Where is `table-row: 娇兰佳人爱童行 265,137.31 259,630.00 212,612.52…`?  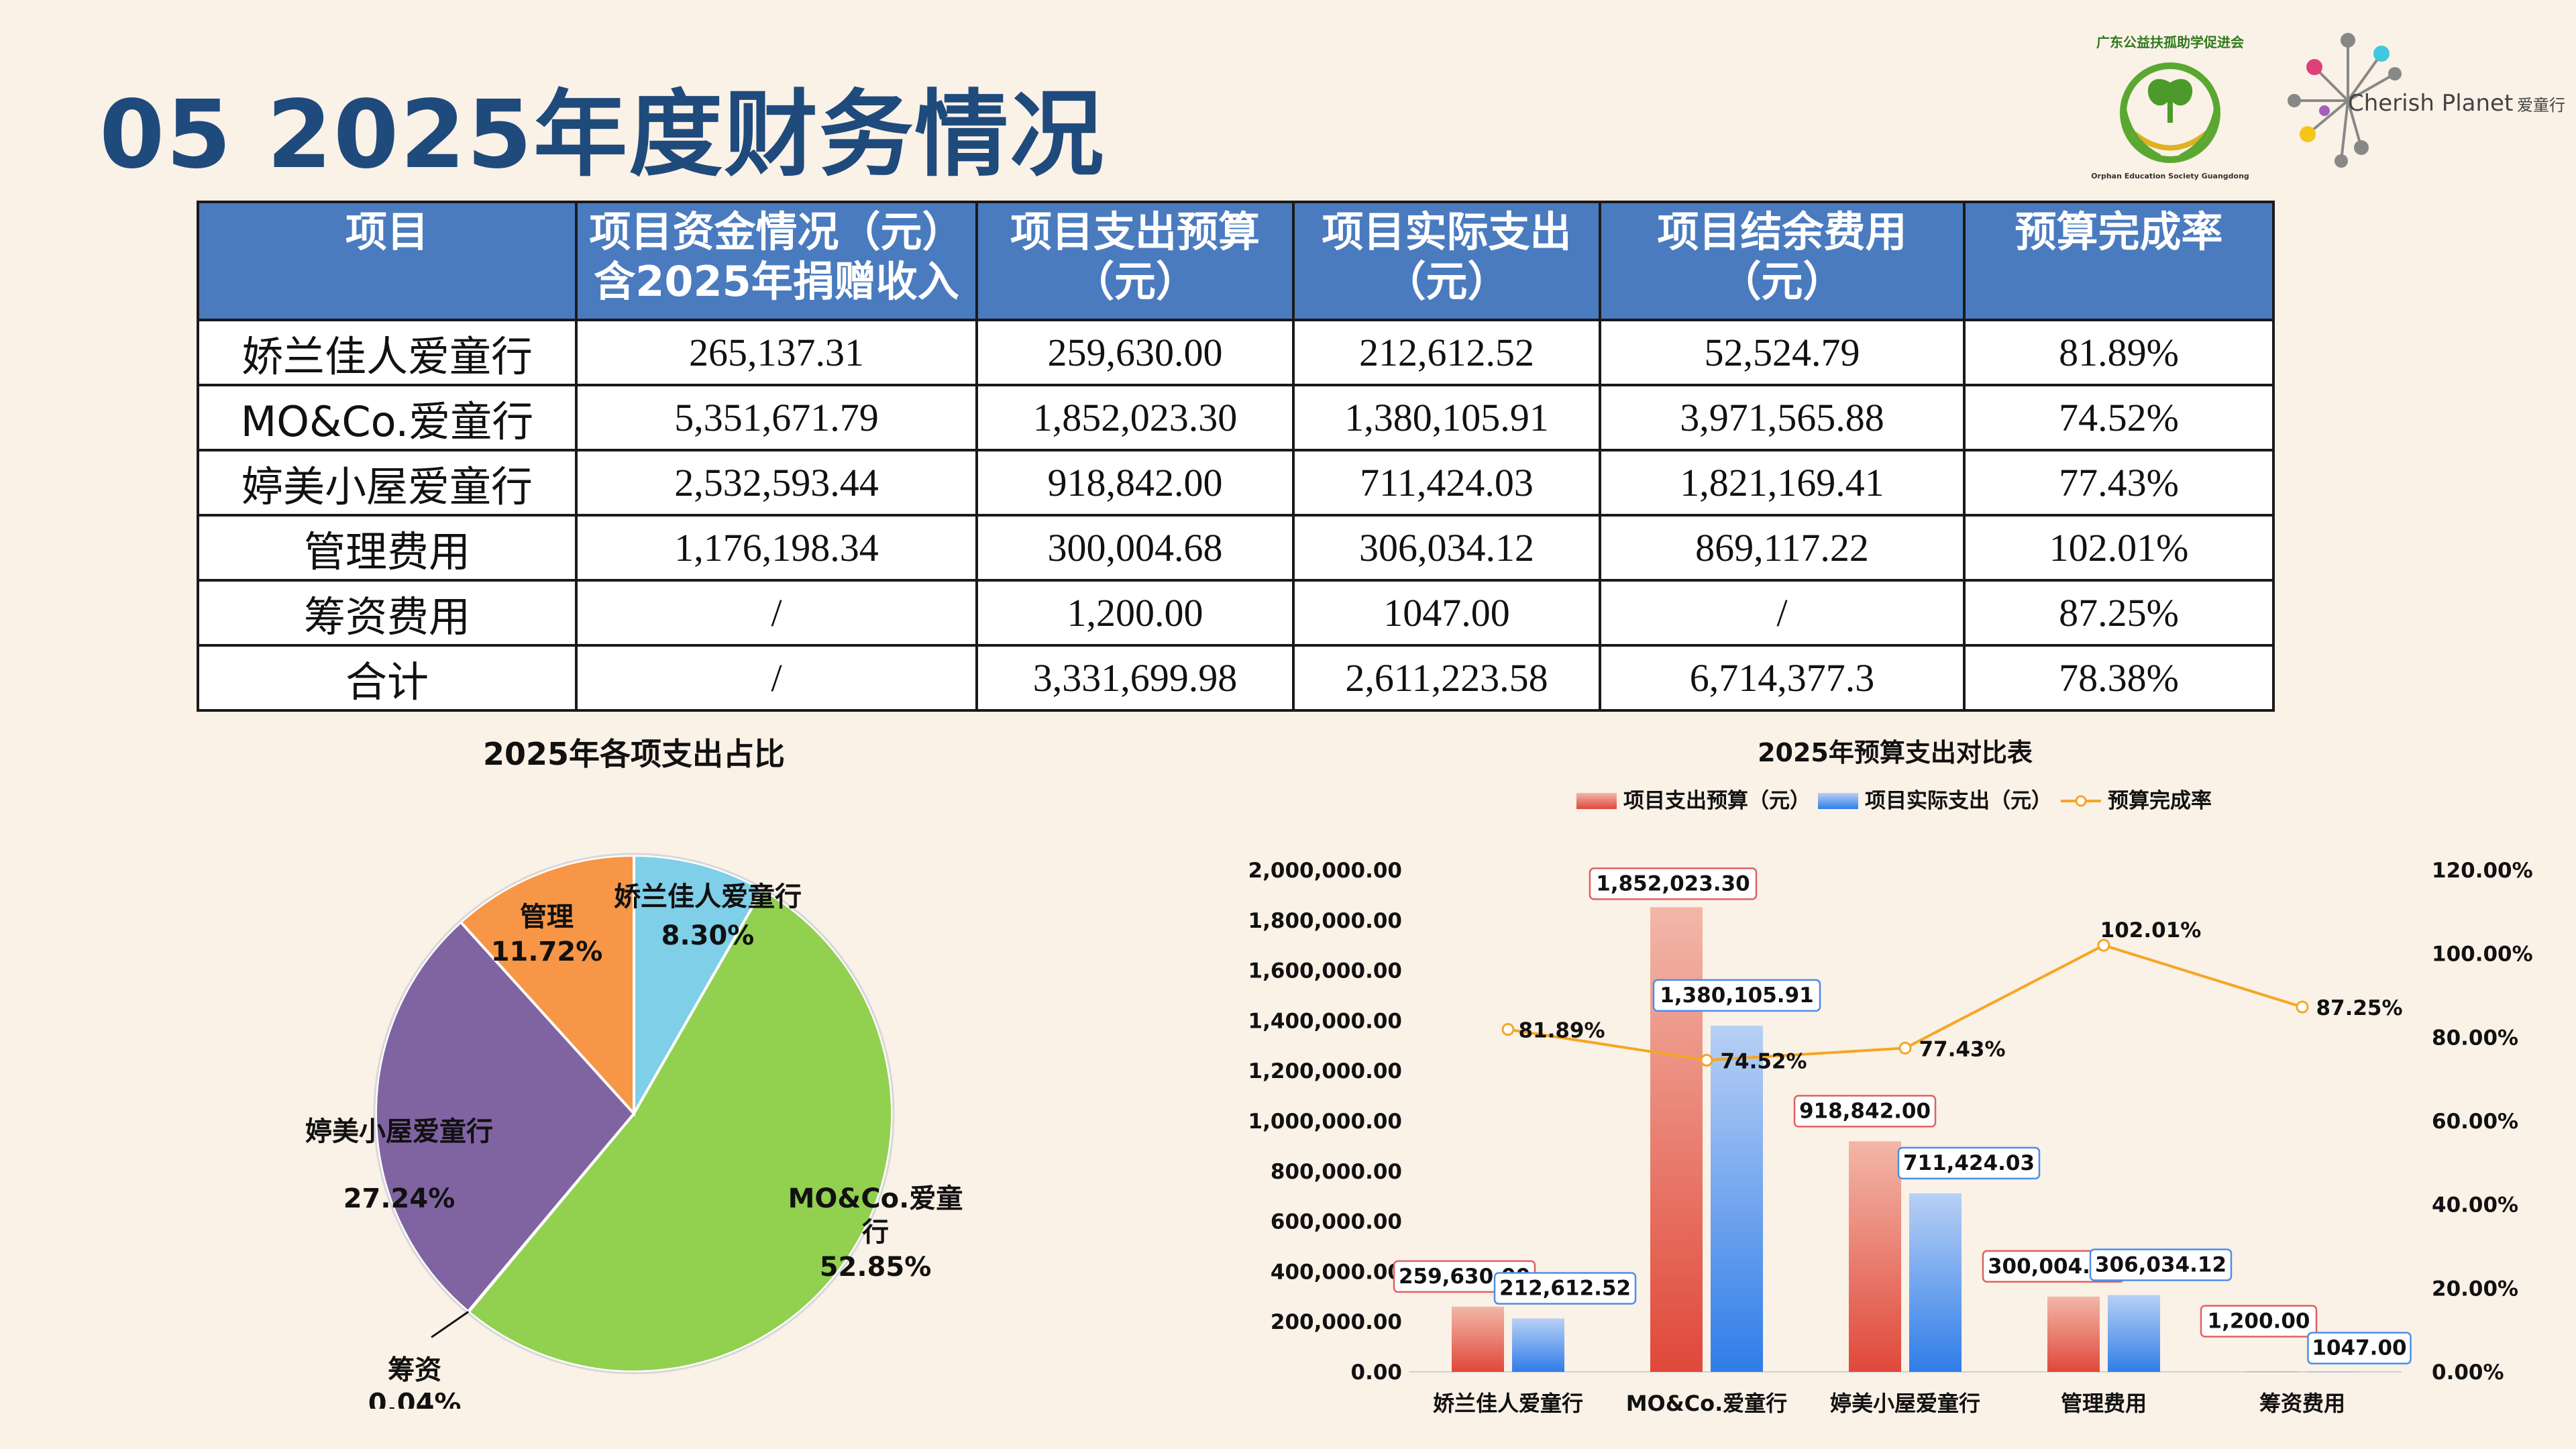
table-row: 娇兰佳人爱童行 265,137.31 259,630.00 212,612.52… is located at coordinates (1236, 352).